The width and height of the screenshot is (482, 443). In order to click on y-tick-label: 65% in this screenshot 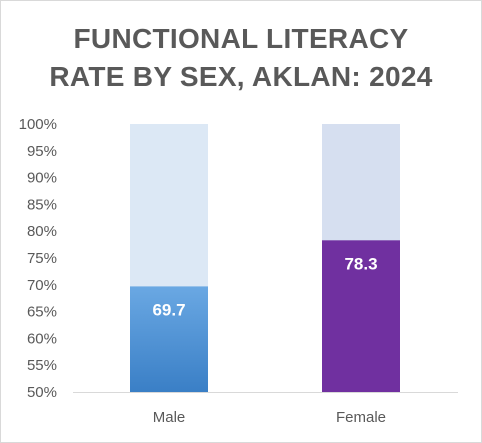, I will do `click(42, 312)`.